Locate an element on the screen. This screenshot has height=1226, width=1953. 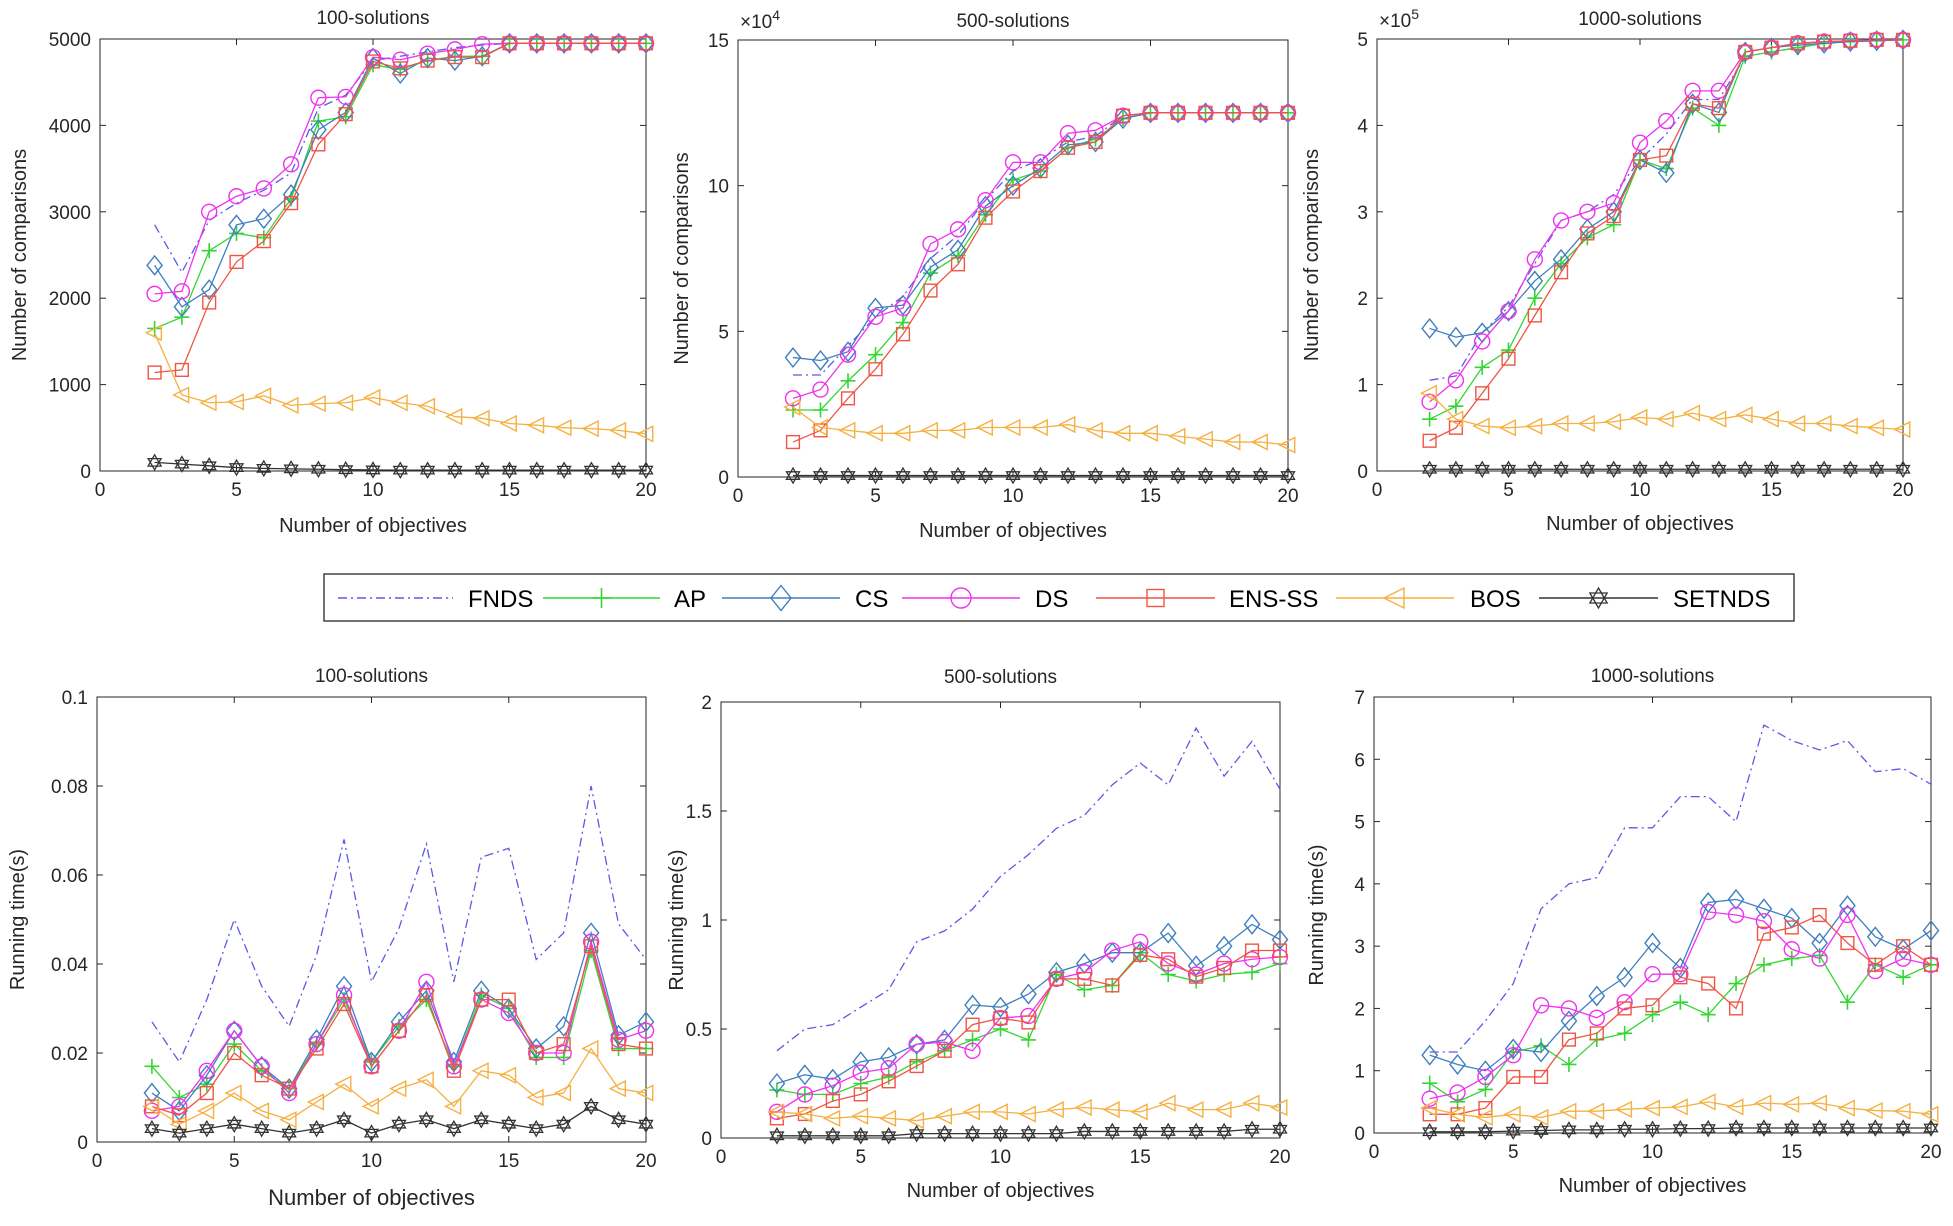
legend-marker-cs is located at coordinates (781, 598).